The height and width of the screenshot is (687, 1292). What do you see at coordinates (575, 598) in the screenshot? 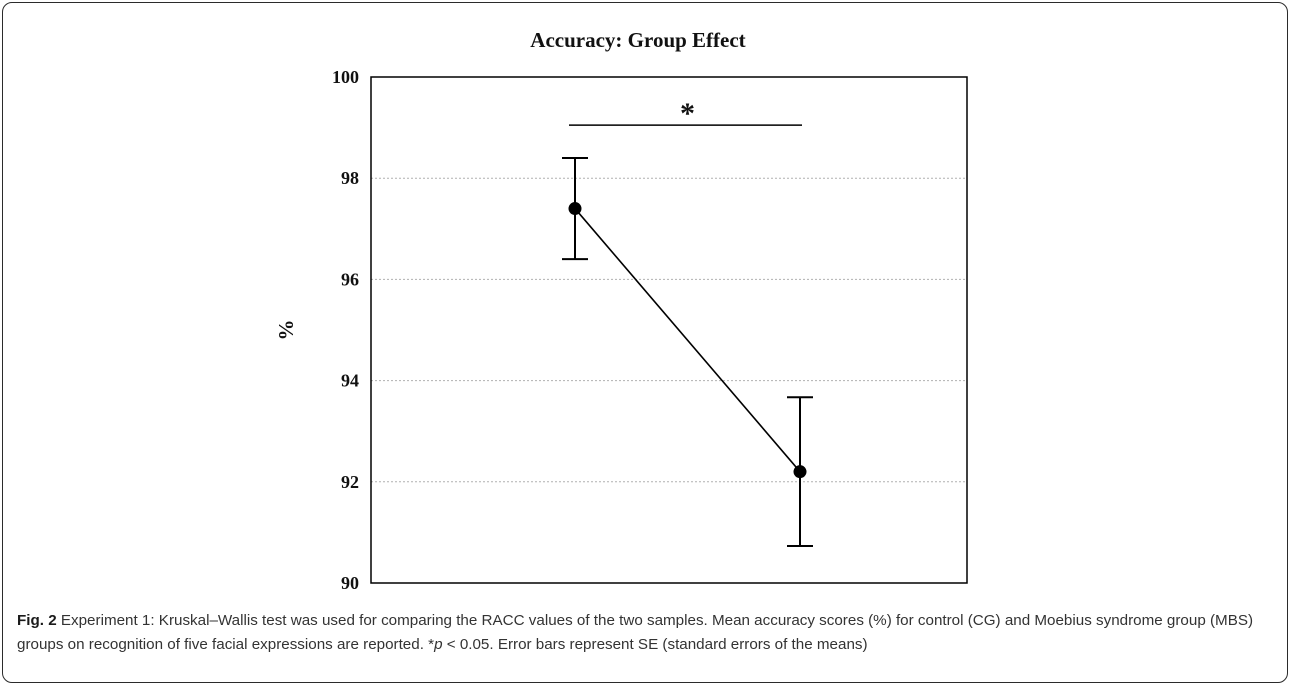
I see `x-tick-label-cg: CG` at bounding box center [575, 598].